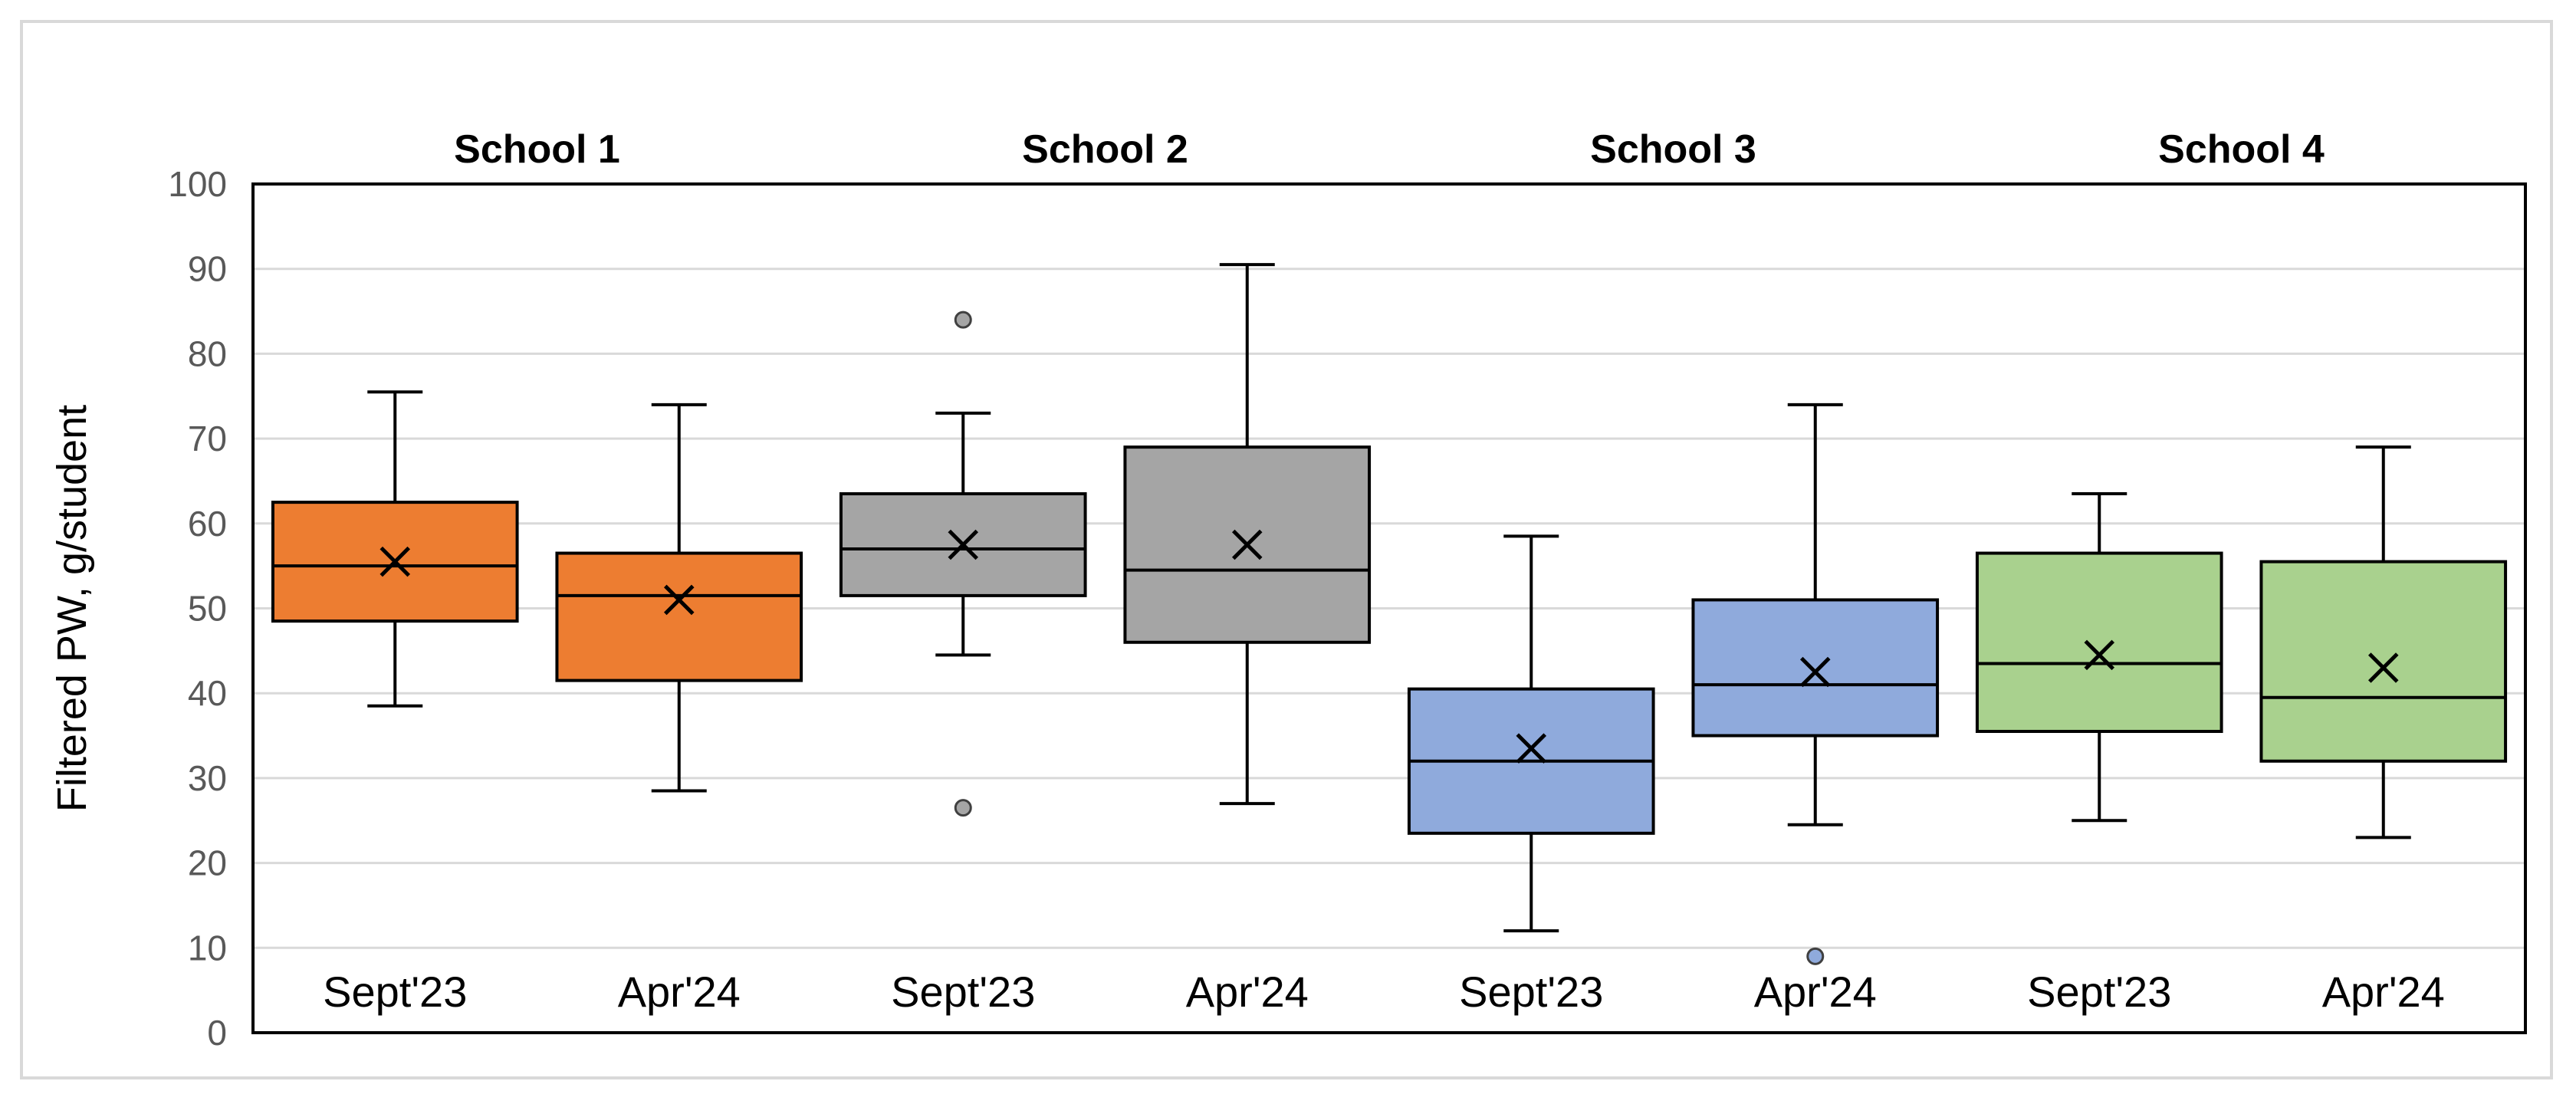 The width and height of the screenshot is (2576, 1104). What do you see at coordinates (72, 608) in the screenshot?
I see `y-axis-label: Filtered PW, g/student` at bounding box center [72, 608].